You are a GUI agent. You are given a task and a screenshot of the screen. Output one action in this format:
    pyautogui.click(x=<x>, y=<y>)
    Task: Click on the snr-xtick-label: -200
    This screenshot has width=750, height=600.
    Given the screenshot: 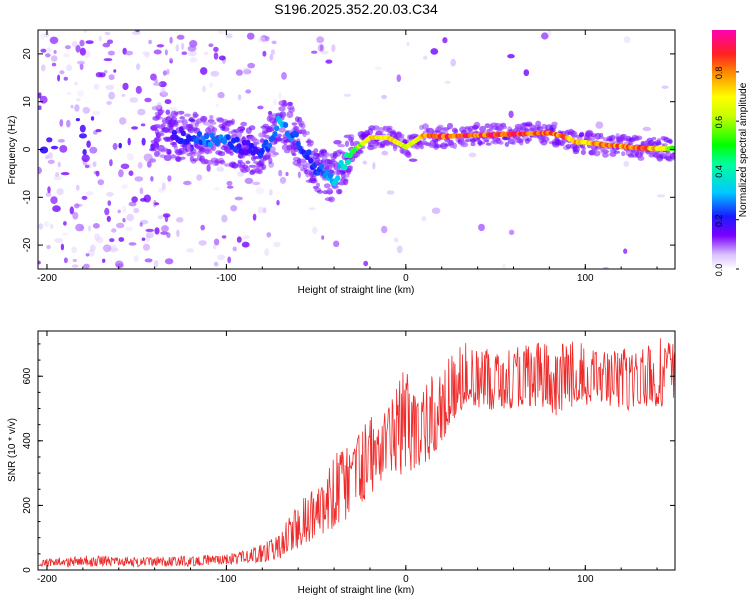 What is the action you would take?
    pyautogui.click(x=47, y=579)
    